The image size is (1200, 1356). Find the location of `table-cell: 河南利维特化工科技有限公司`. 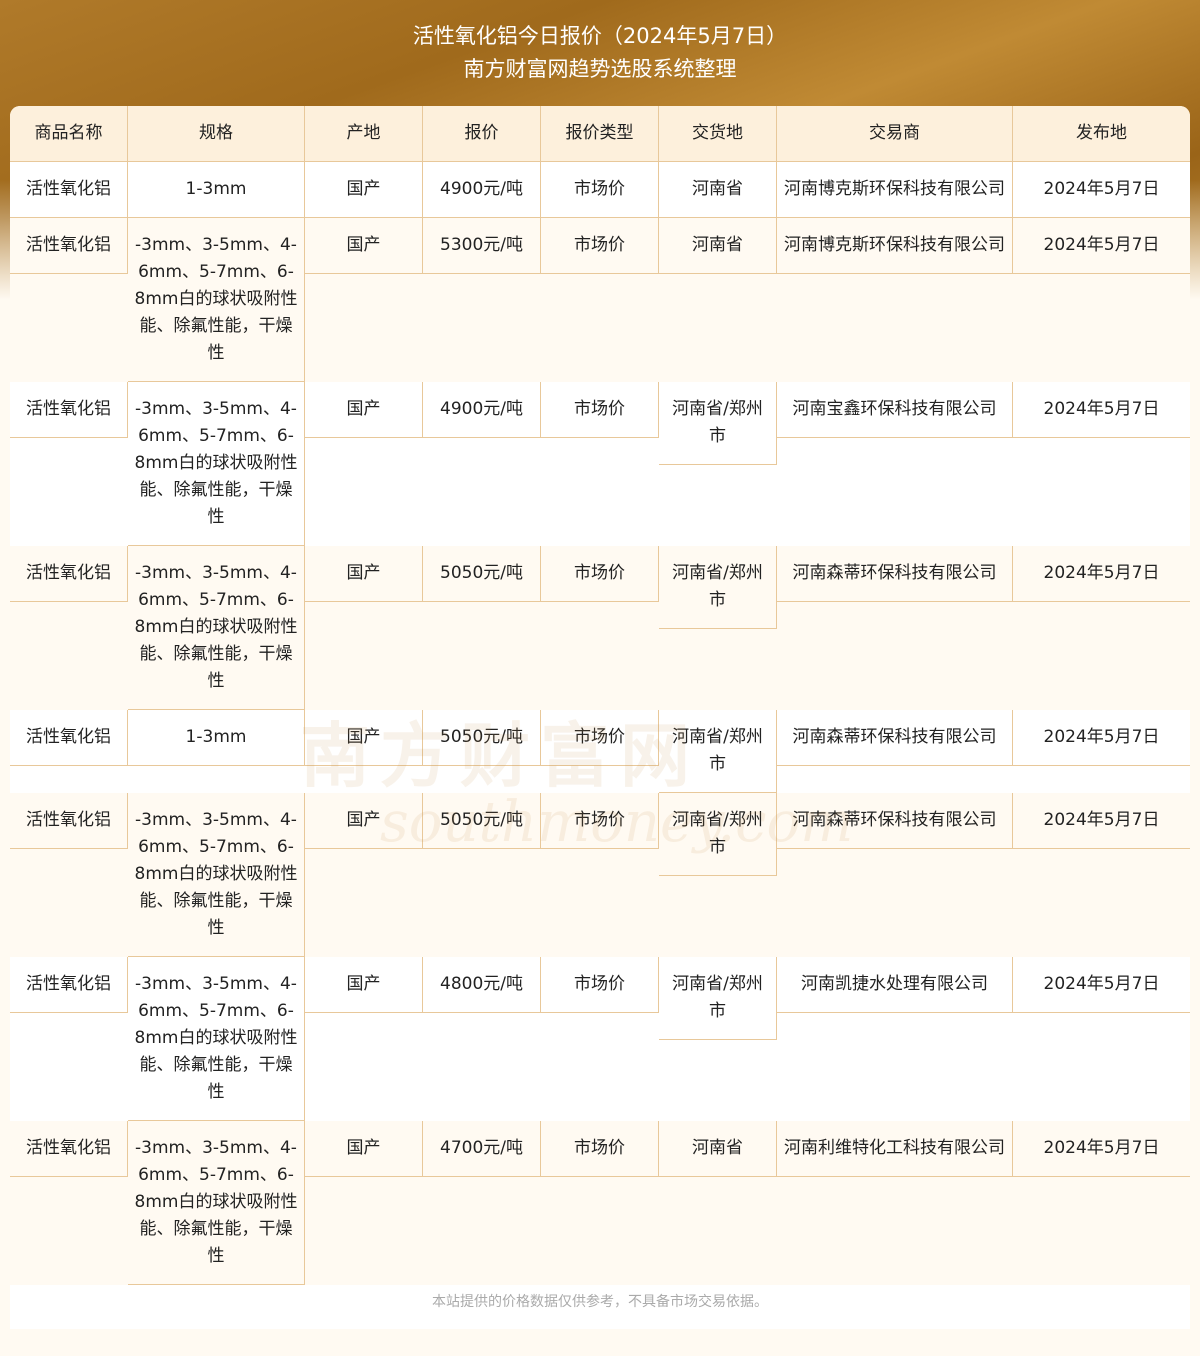

table-cell: 河南利维特化工科技有限公司 is located at coordinates (895, 1149).